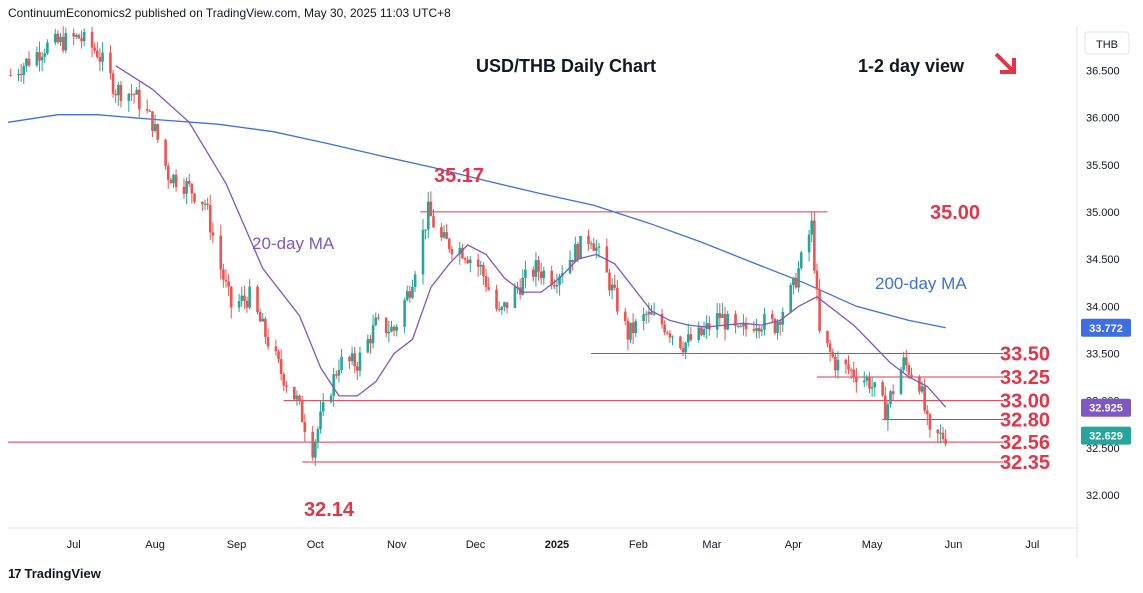  Describe the element at coordinates (1025, 420) in the screenshot. I see `level-label: 32.80` at that location.